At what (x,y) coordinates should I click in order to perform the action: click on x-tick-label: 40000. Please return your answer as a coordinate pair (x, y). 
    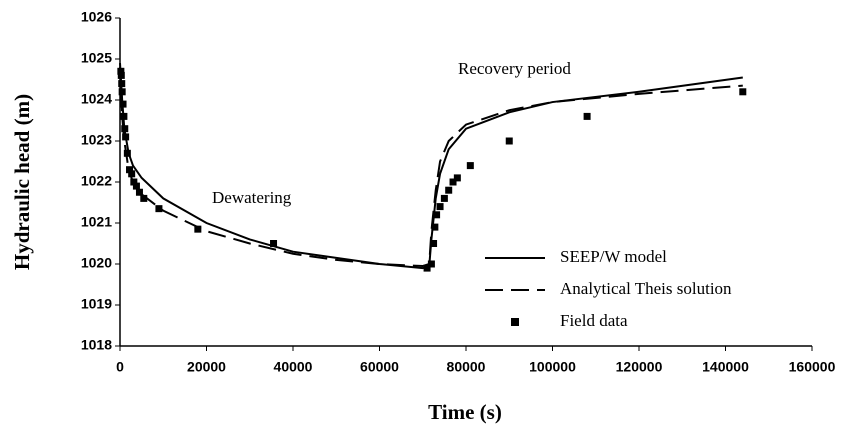
    Looking at the image, I should click on (293, 367).